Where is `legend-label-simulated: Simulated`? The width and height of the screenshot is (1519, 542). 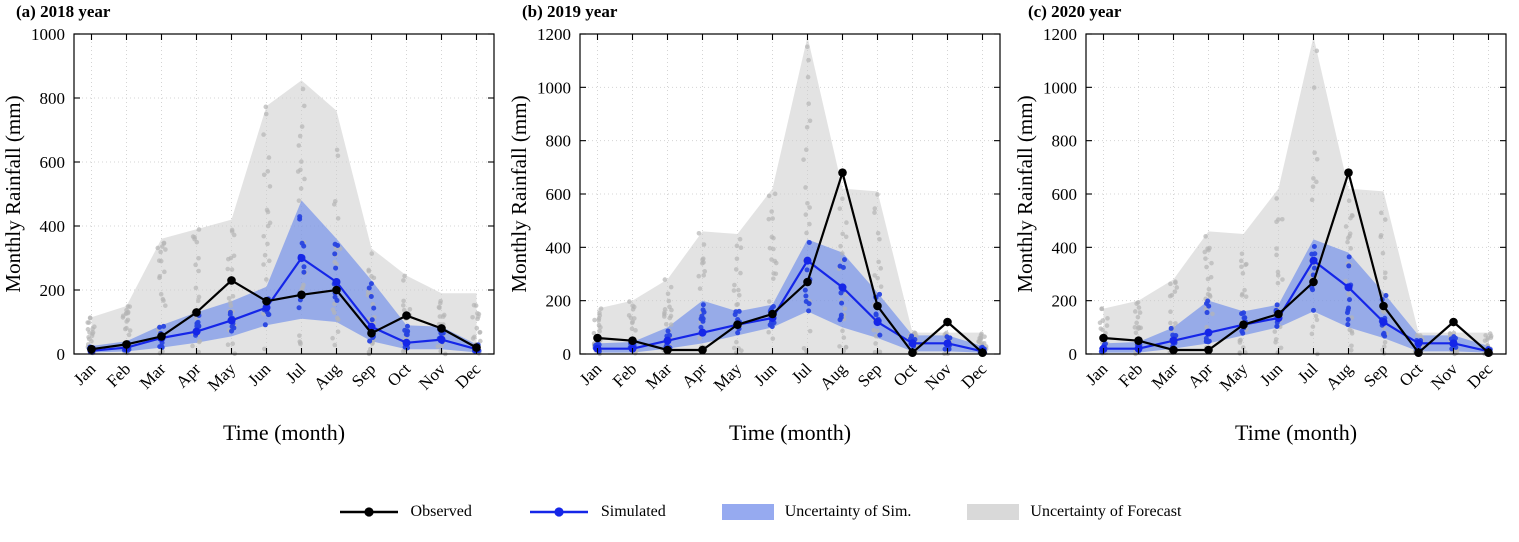 legend-label-simulated: Simulated is located at coordinates (633, 511).